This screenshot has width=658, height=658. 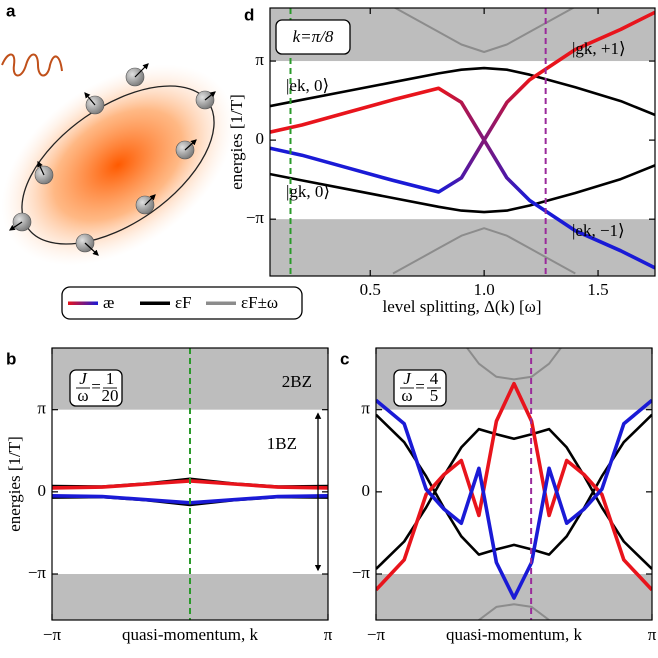 I want to click on panel-label: b, so click(x=11, y=358).